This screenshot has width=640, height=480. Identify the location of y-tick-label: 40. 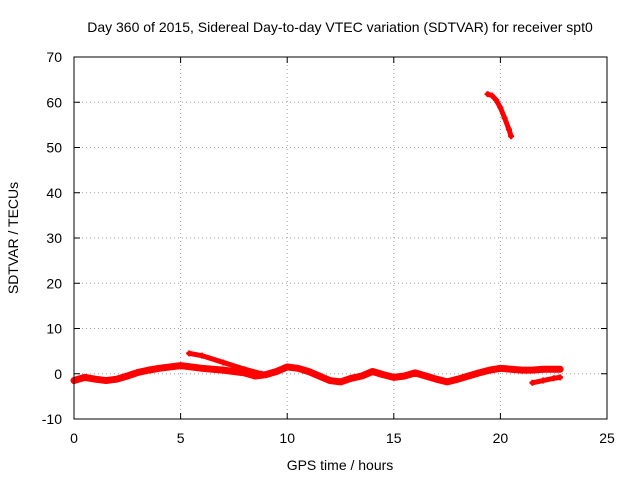
(54, 193).